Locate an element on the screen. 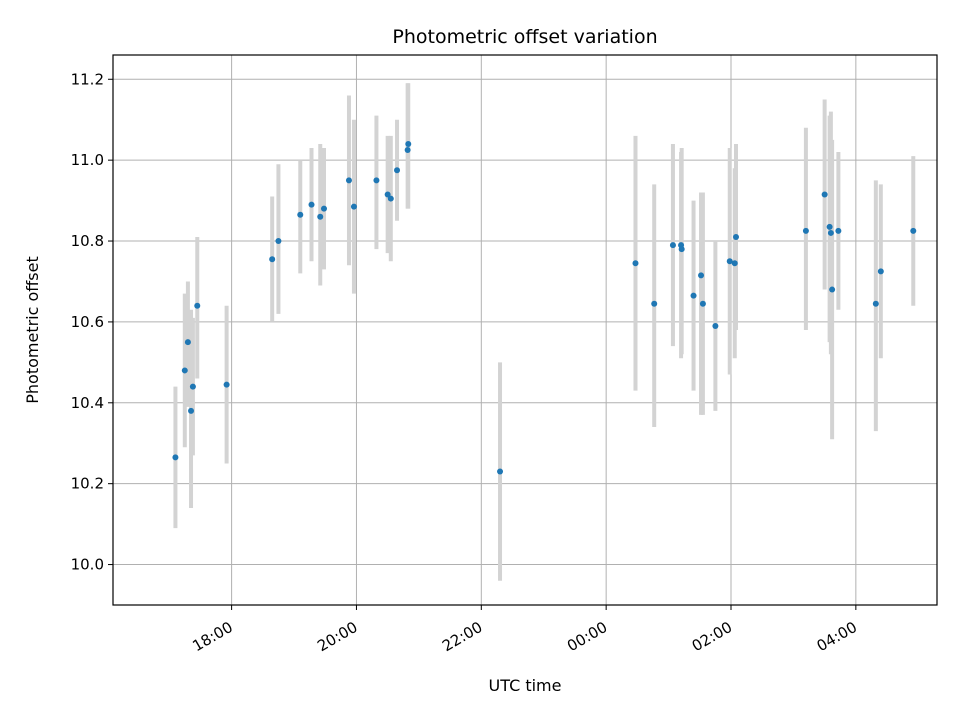  y-tick-label: 10.8 is located at coordinates (87, 241).